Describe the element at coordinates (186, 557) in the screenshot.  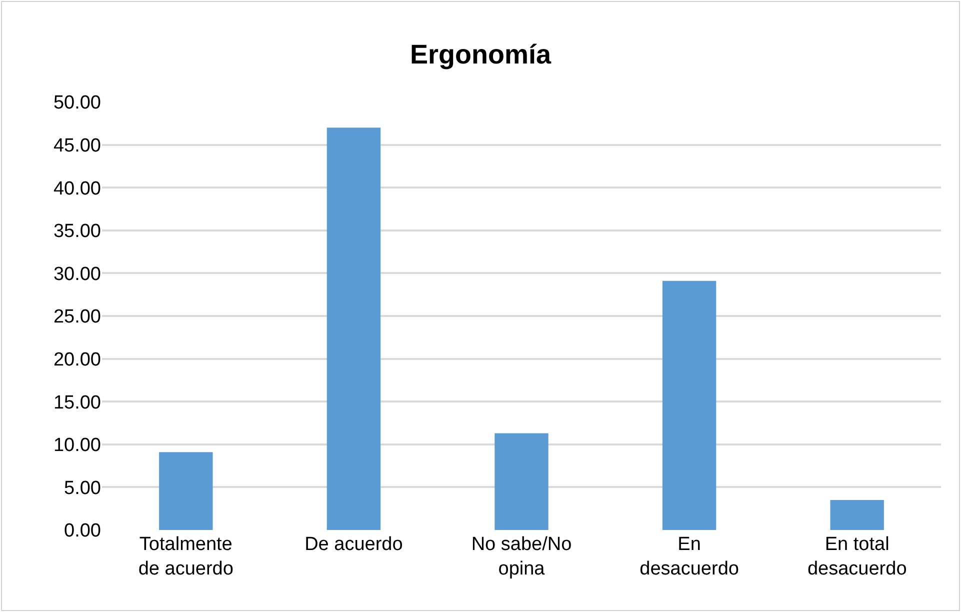
I see `x-tick-label: Totalmente de acuerdo` at that location.